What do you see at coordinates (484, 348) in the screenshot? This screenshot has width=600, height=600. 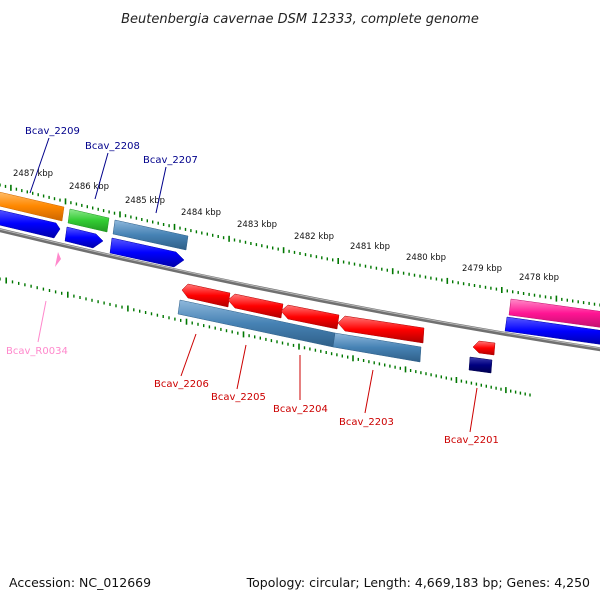 I see `gene-bcav-2201-cds` at bounding box center [484, 348].